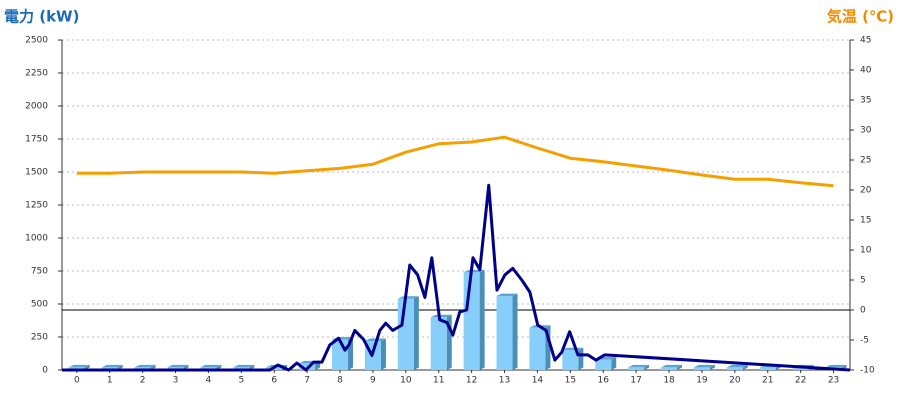  What do you see at coordinates (867, 371) in the screenshot?
I see `y2-tick-label: -10` at bounding box center [867, 371].